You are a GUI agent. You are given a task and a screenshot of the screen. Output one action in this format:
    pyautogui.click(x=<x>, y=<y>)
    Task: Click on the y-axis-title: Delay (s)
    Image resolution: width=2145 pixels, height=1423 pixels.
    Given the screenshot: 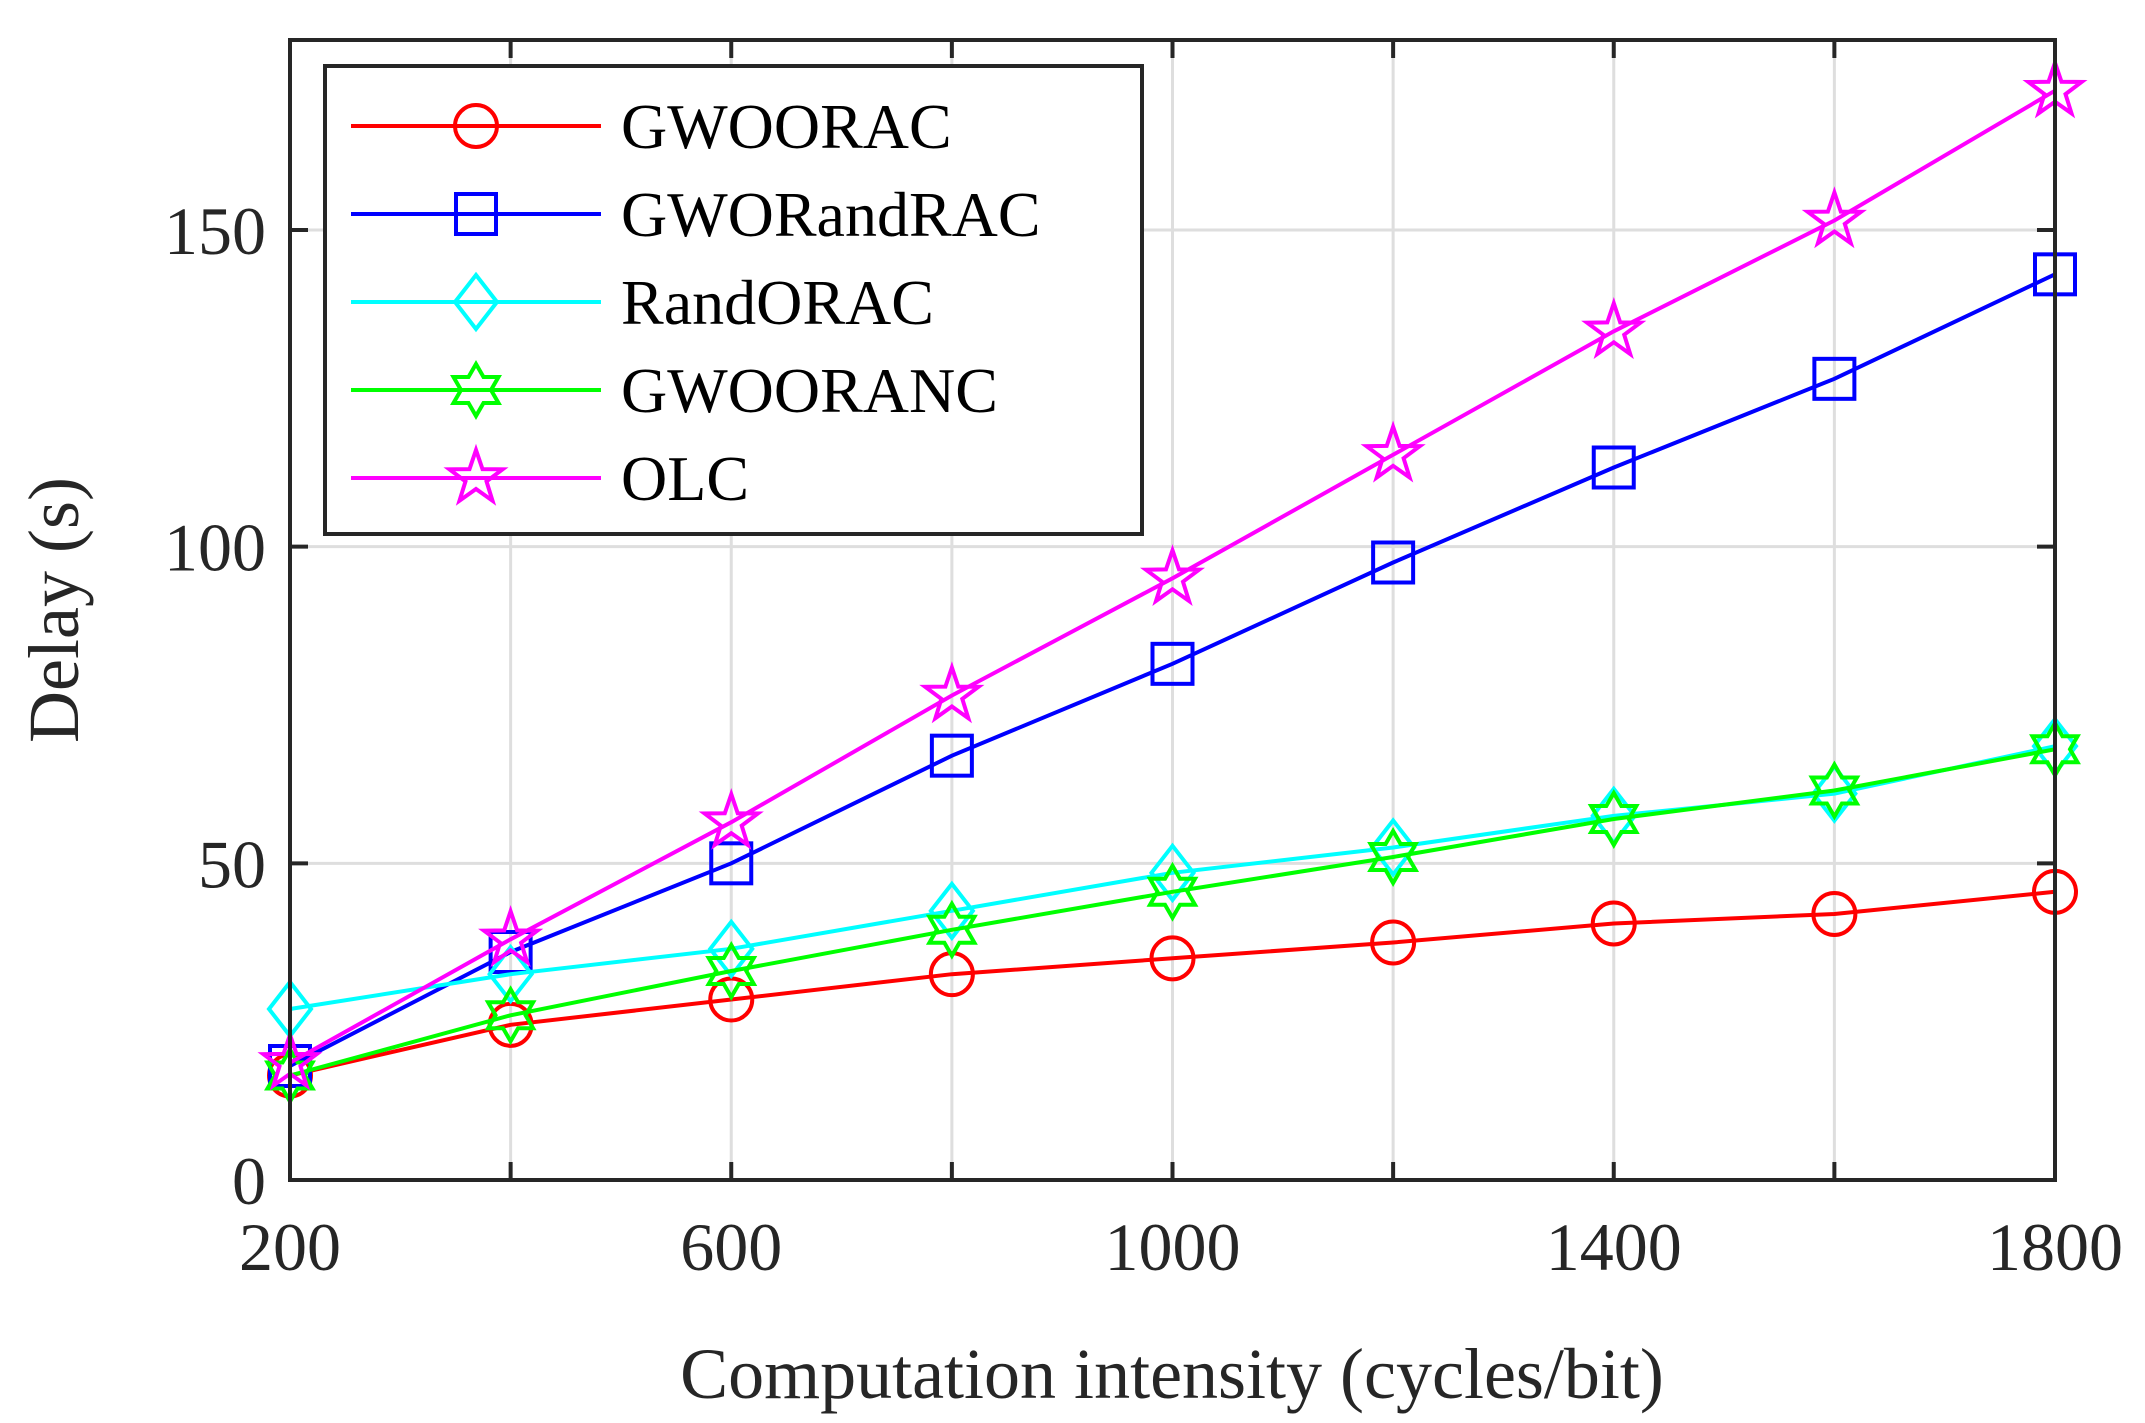 What is the action you would take?
    pyautogui.click(x=54, y=610)
    